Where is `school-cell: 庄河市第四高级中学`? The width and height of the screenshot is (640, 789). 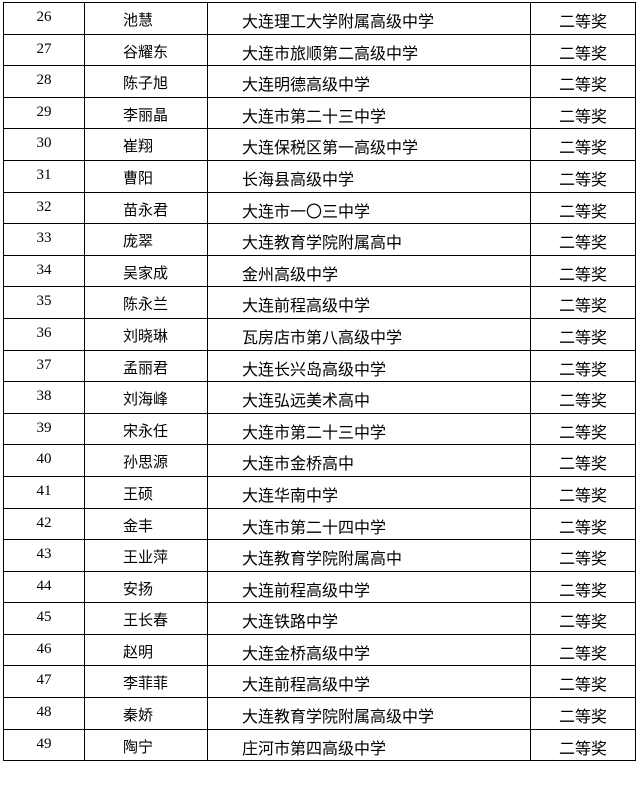 school-cell: 庄河市第四高级中学 is located at coordinates (369, 745).